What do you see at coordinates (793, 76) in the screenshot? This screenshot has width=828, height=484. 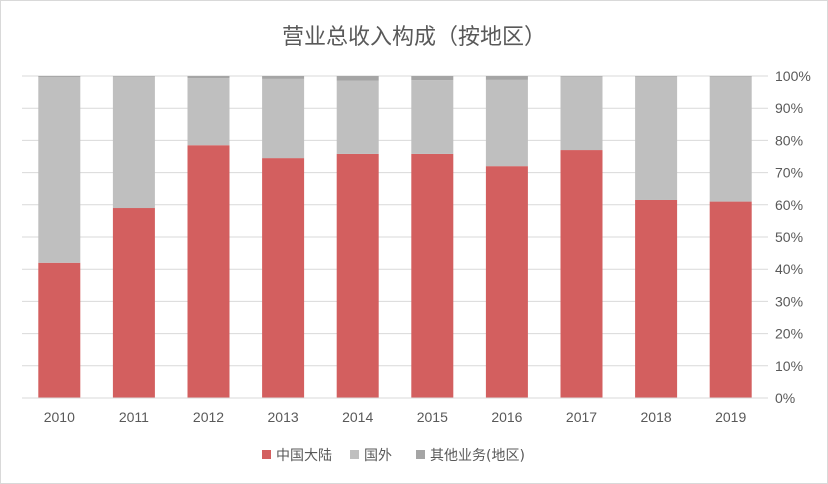 I see `y-tick-label: 100%` at bounding box center [793, 76].